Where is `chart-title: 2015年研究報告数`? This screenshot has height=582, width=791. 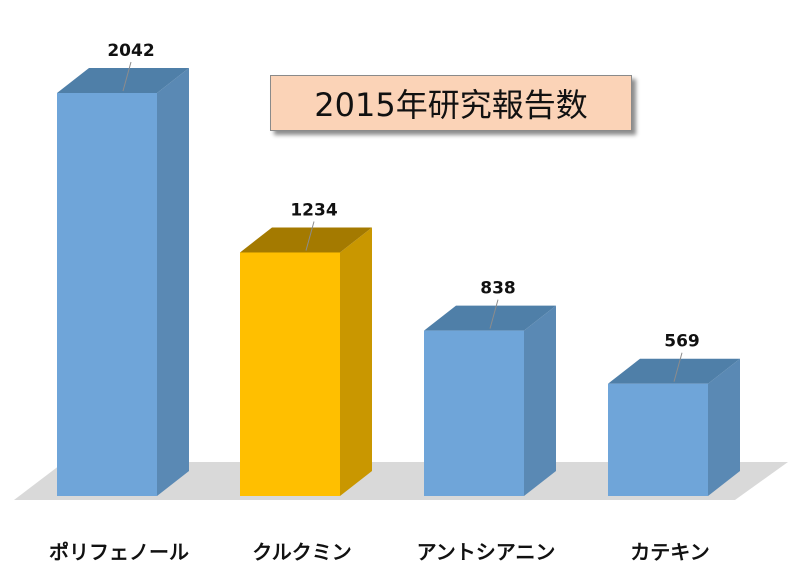
chart-title: 2015年研究報告数 is located at coordinates (451, 103).